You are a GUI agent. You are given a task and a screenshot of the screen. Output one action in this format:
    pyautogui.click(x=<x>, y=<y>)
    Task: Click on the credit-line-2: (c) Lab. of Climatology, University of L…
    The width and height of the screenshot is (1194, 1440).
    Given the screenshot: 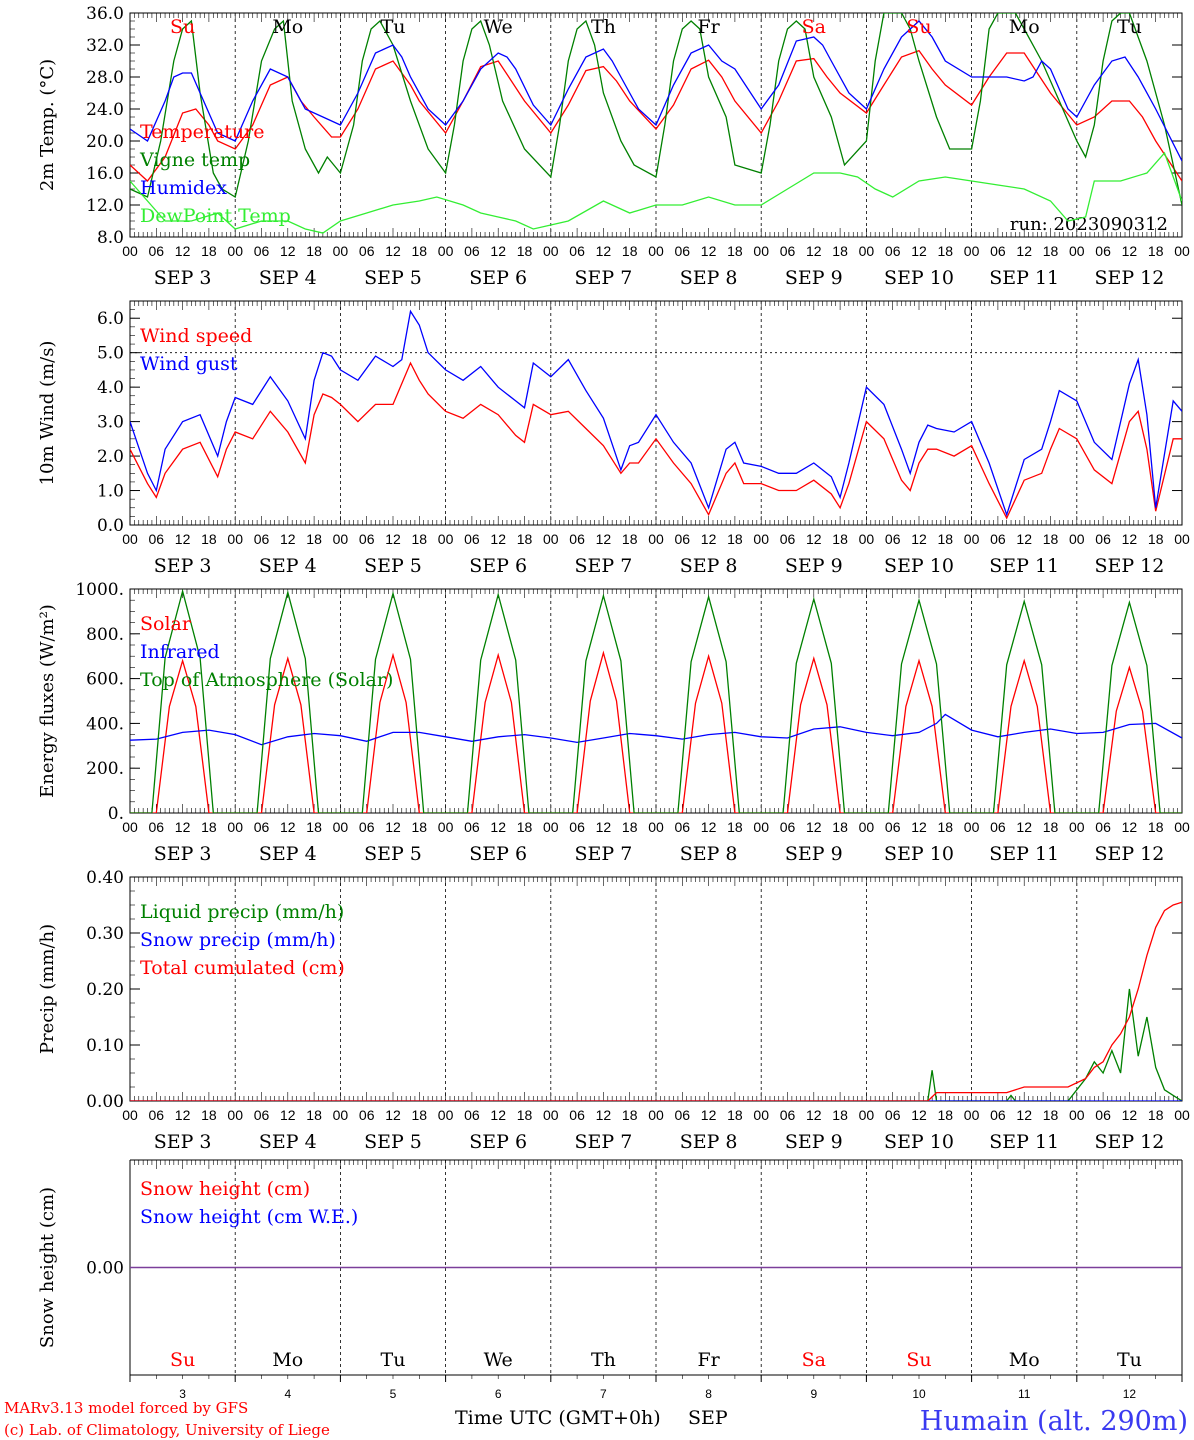 What is the action you would take?
    pyautogui.click(x=167, y=1430)
    